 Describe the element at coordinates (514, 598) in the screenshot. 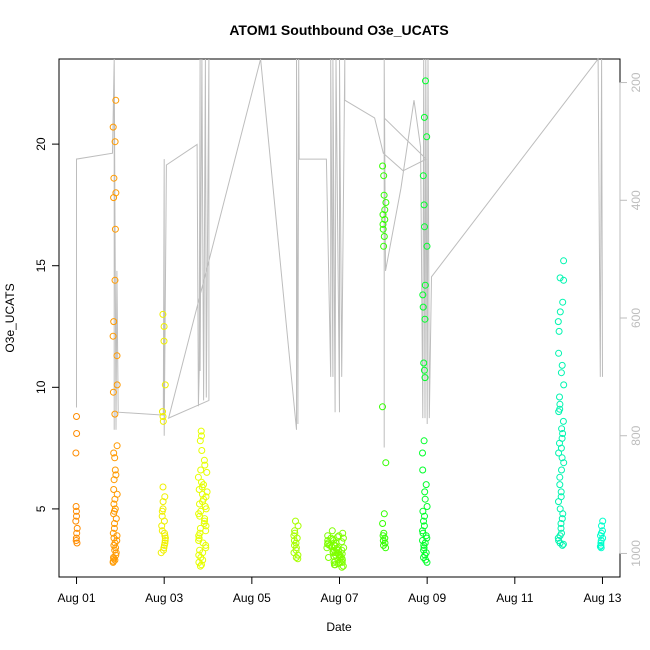

I see `x-tick-label: Aug 11` at that location.